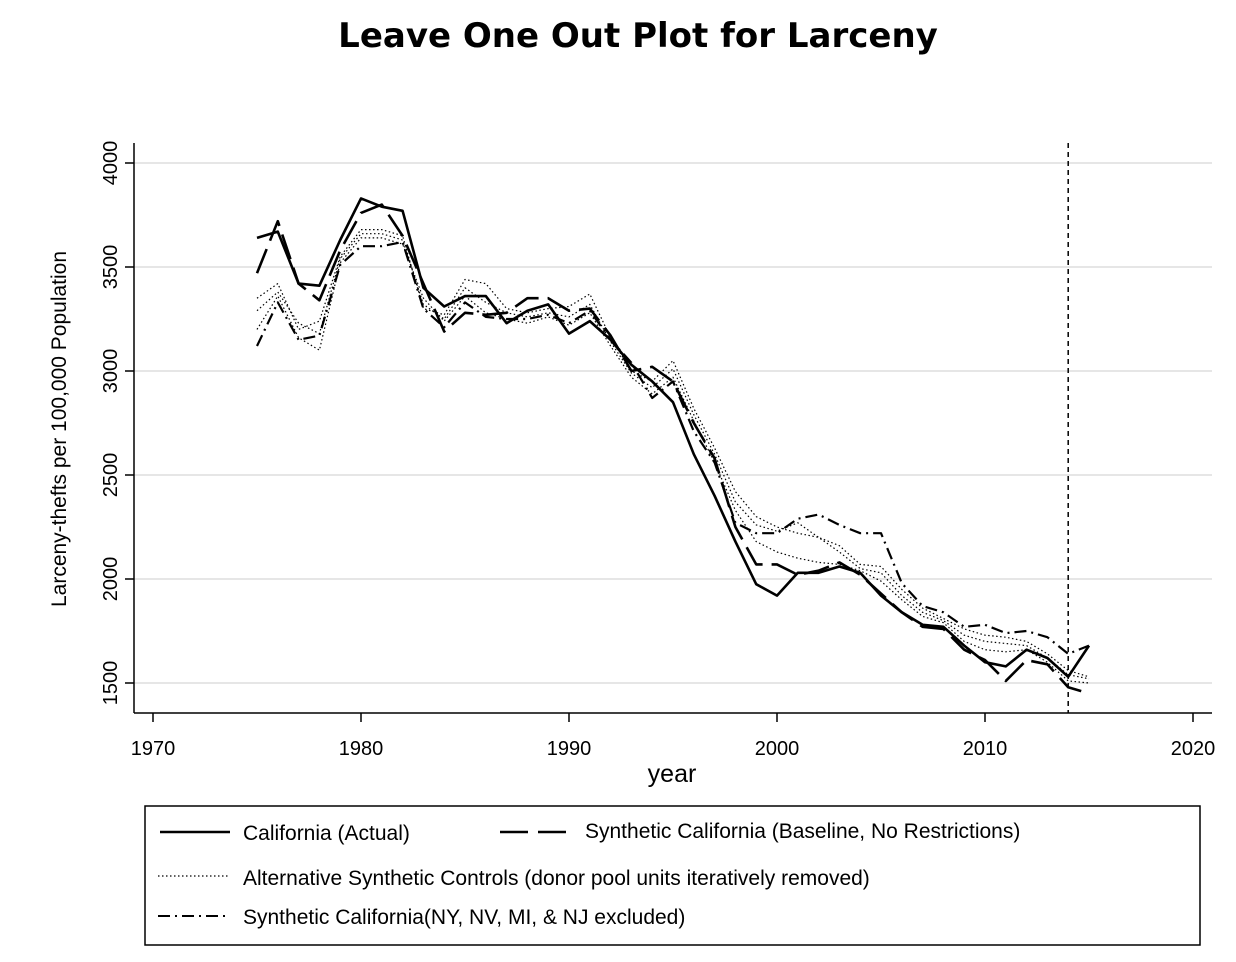 The width and height of the screenshot is (1236, 962). What do you see at coordinates (153, 749) in the screenshot?
I see `x-tick-label: 1970` at bounding box center [153, 749].